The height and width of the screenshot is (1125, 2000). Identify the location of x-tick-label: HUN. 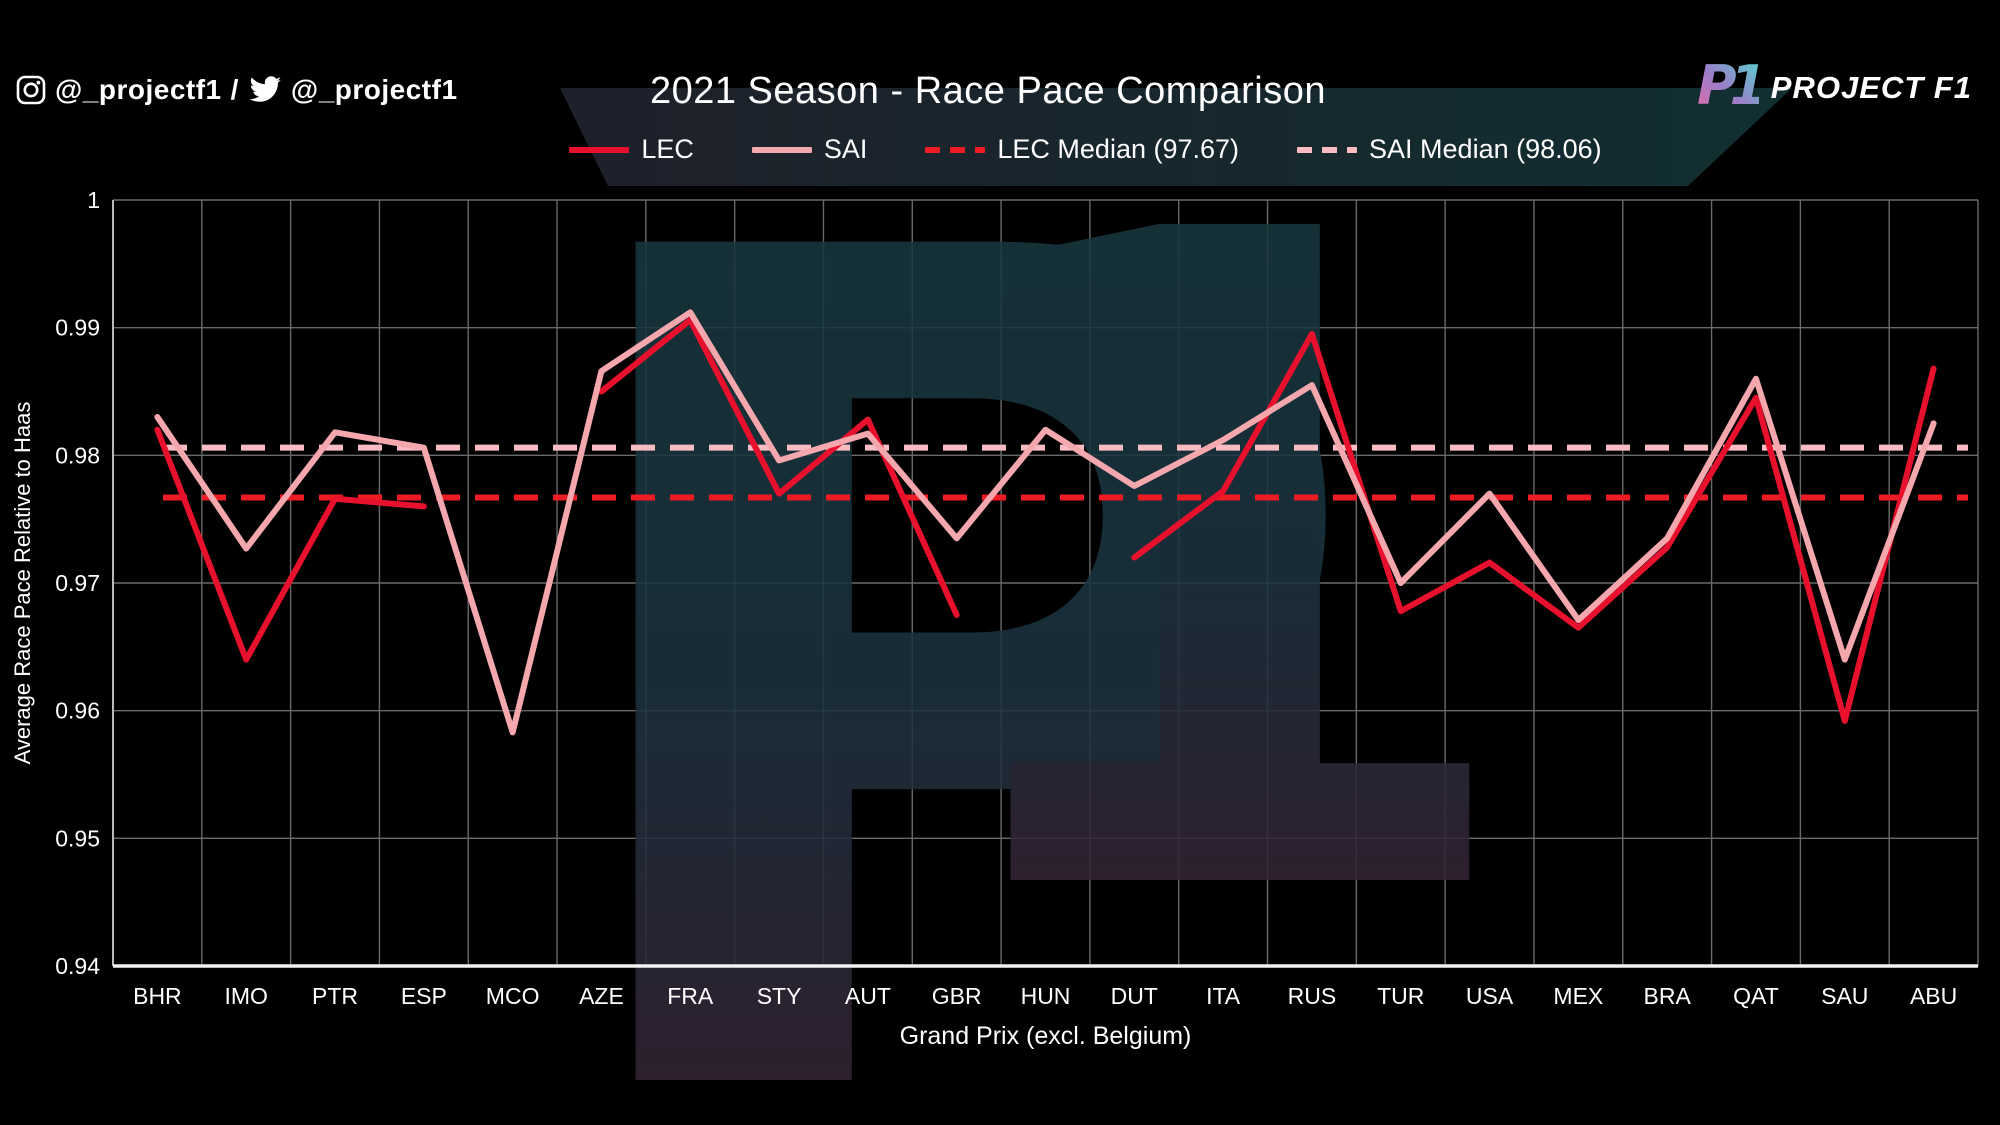
(1046, 996).